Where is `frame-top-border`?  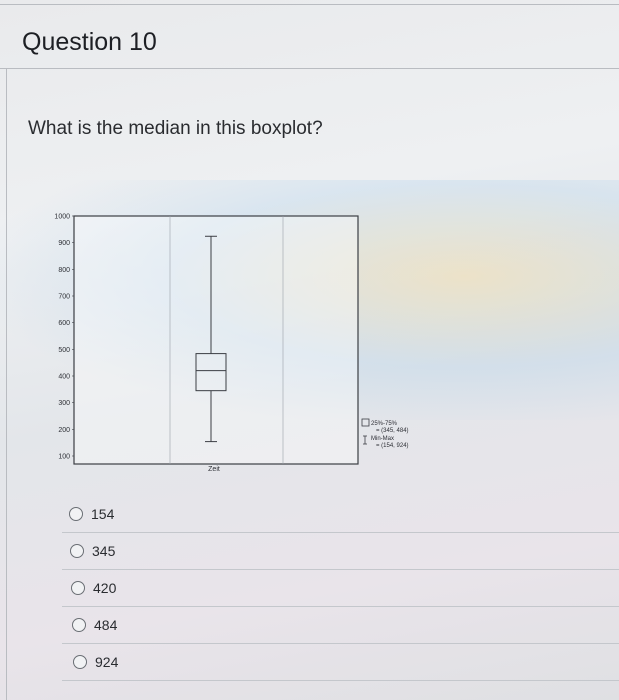
frame-top-border is located at coordinates (309, 4).